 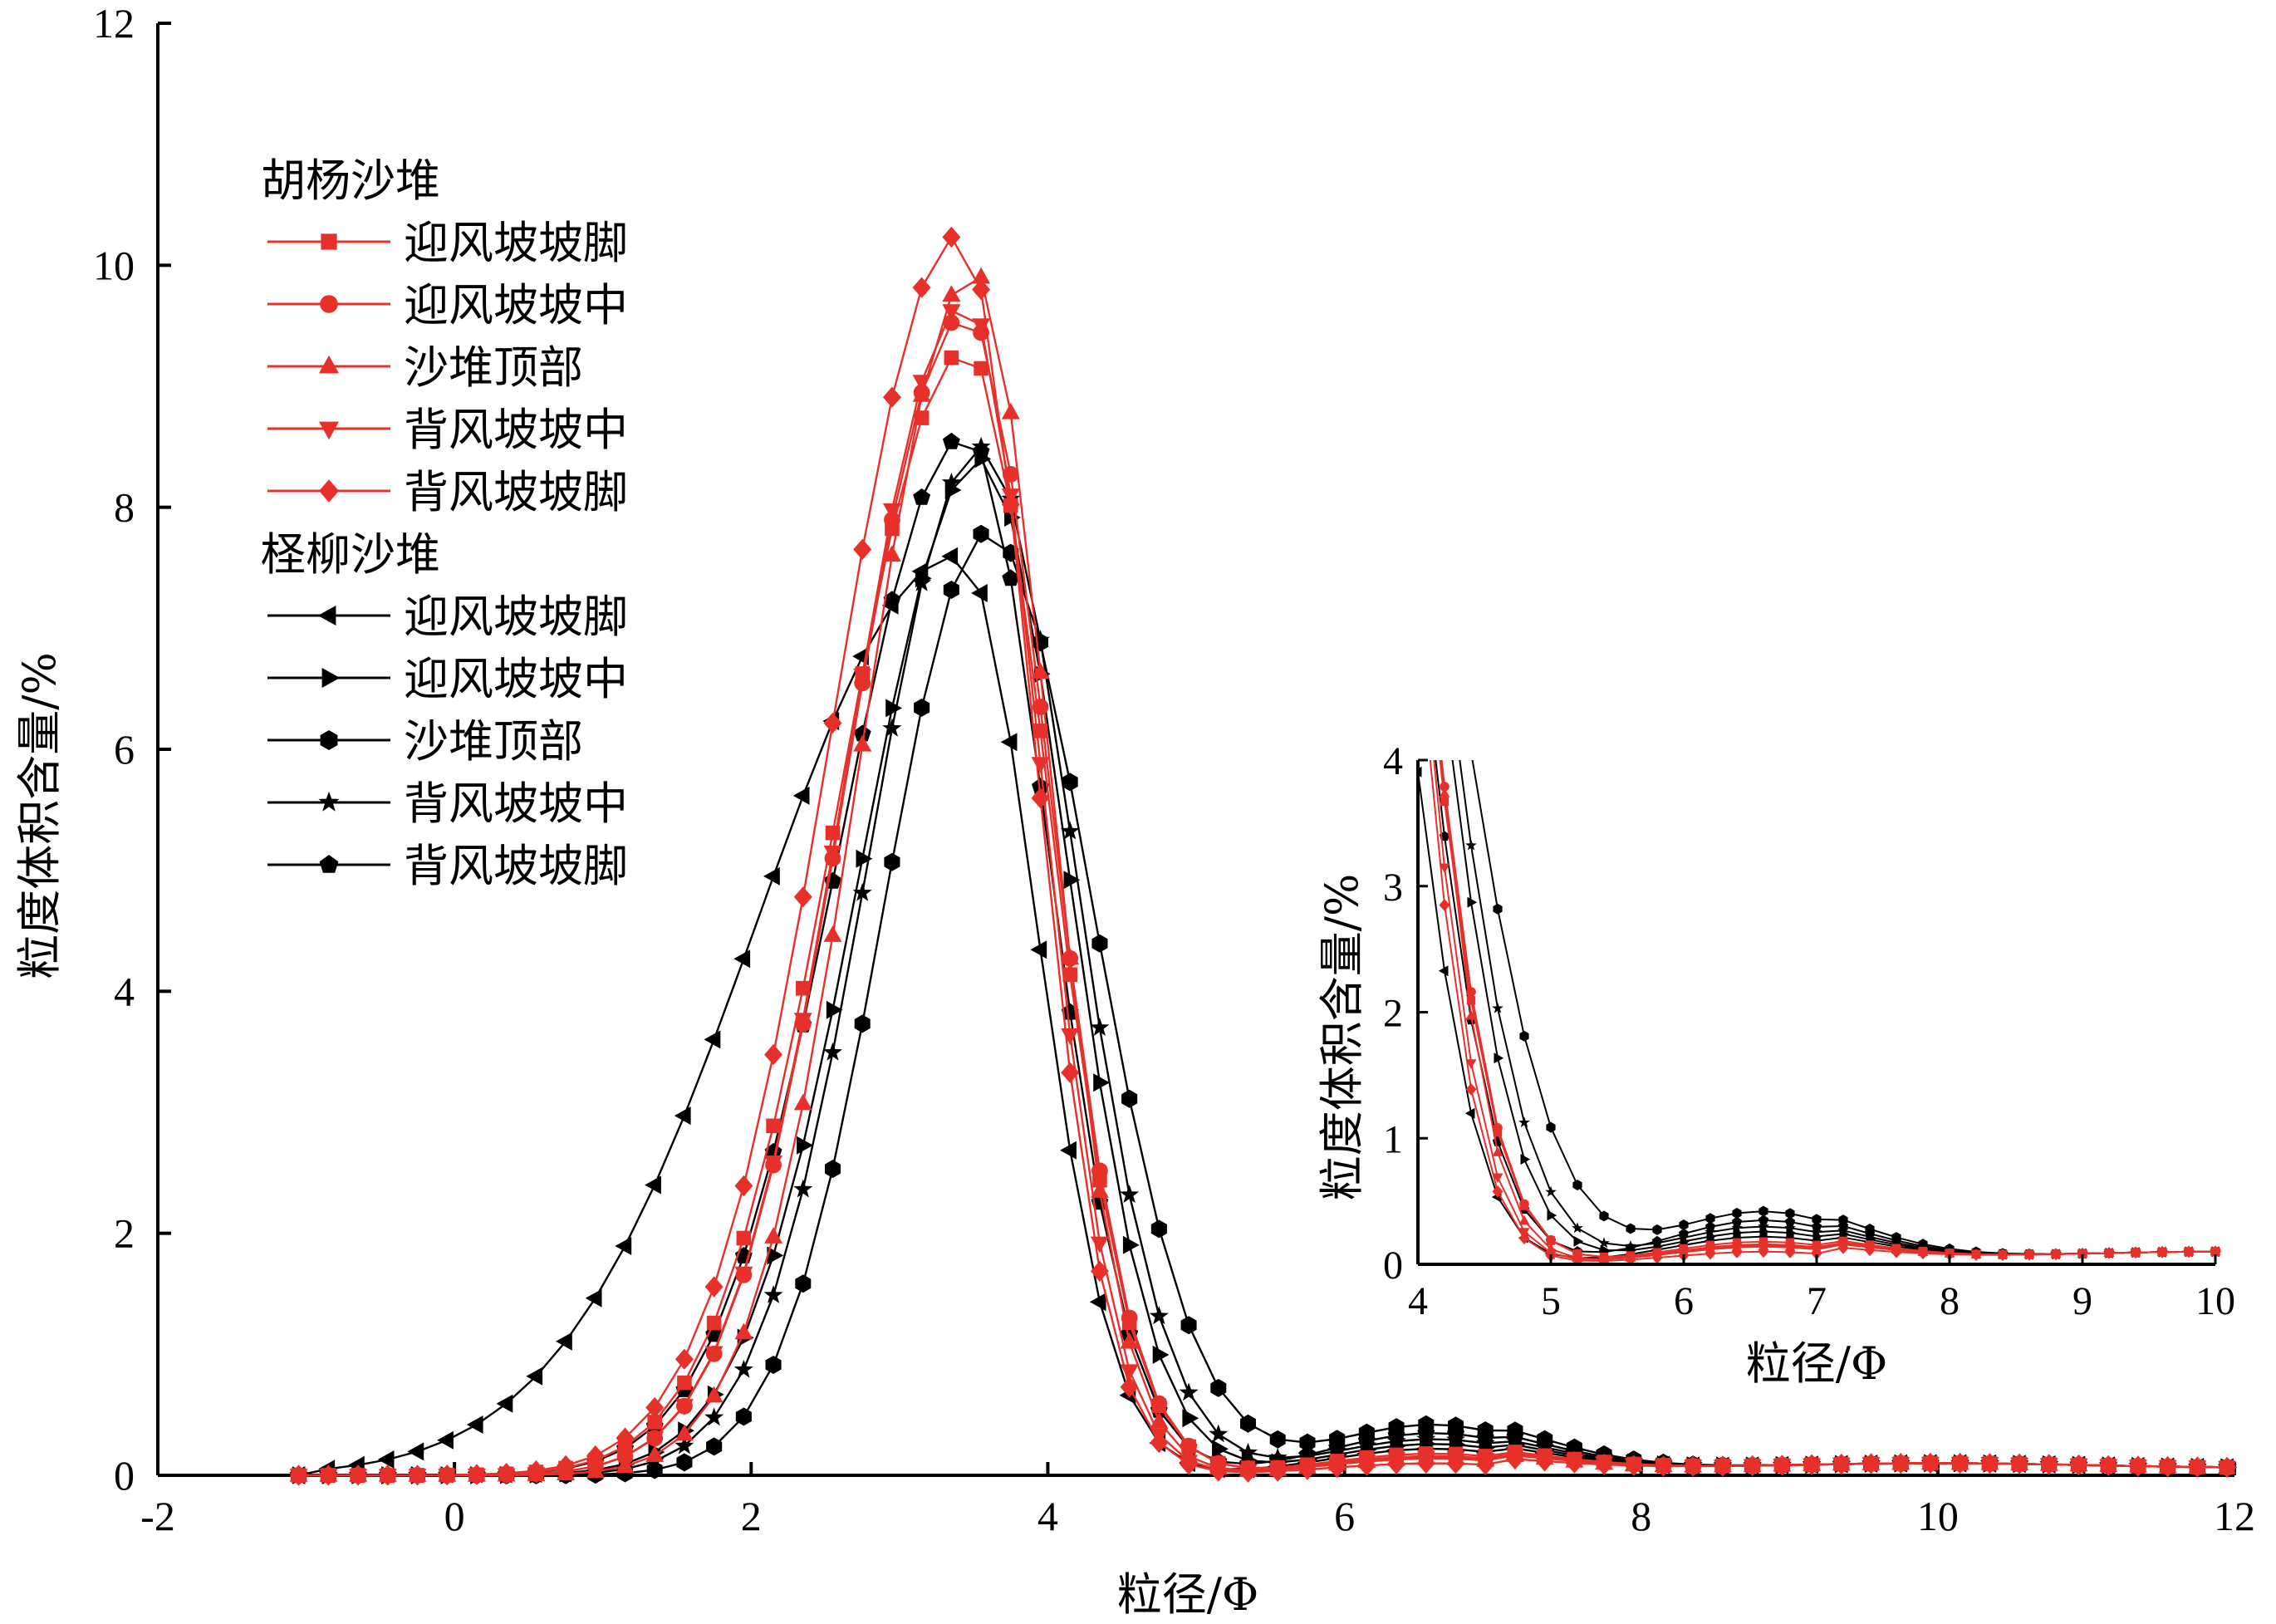 What do you see at coordinates (752, 1516) in the screenshot?
I see `x-tick-label: 2` at bounding box center [752, 1516].